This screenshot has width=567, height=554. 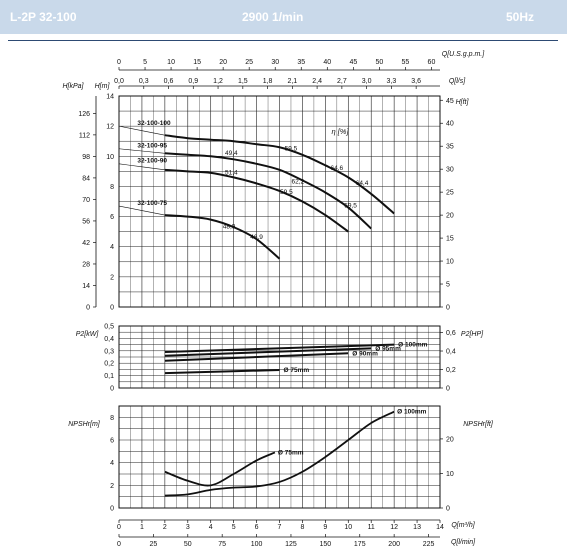 I want to click on head-kpa-tick-label: 28, so click(x=86, y=264).